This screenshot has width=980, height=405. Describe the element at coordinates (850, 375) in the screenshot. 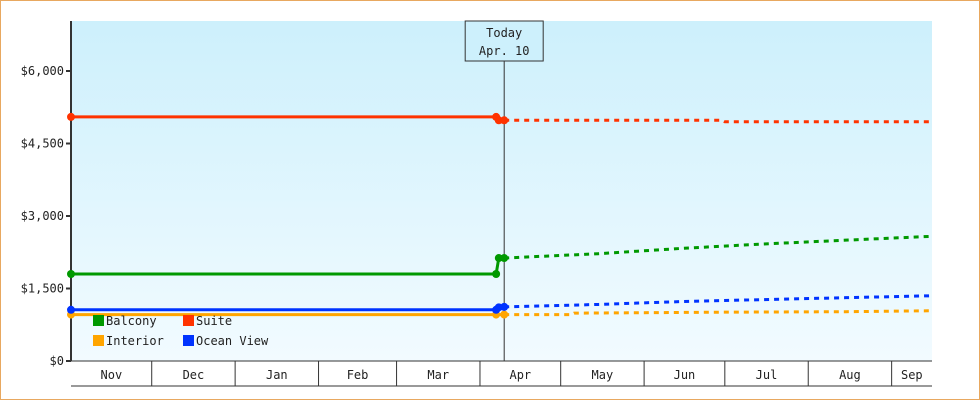

I see `month-label: Aug` at that location.